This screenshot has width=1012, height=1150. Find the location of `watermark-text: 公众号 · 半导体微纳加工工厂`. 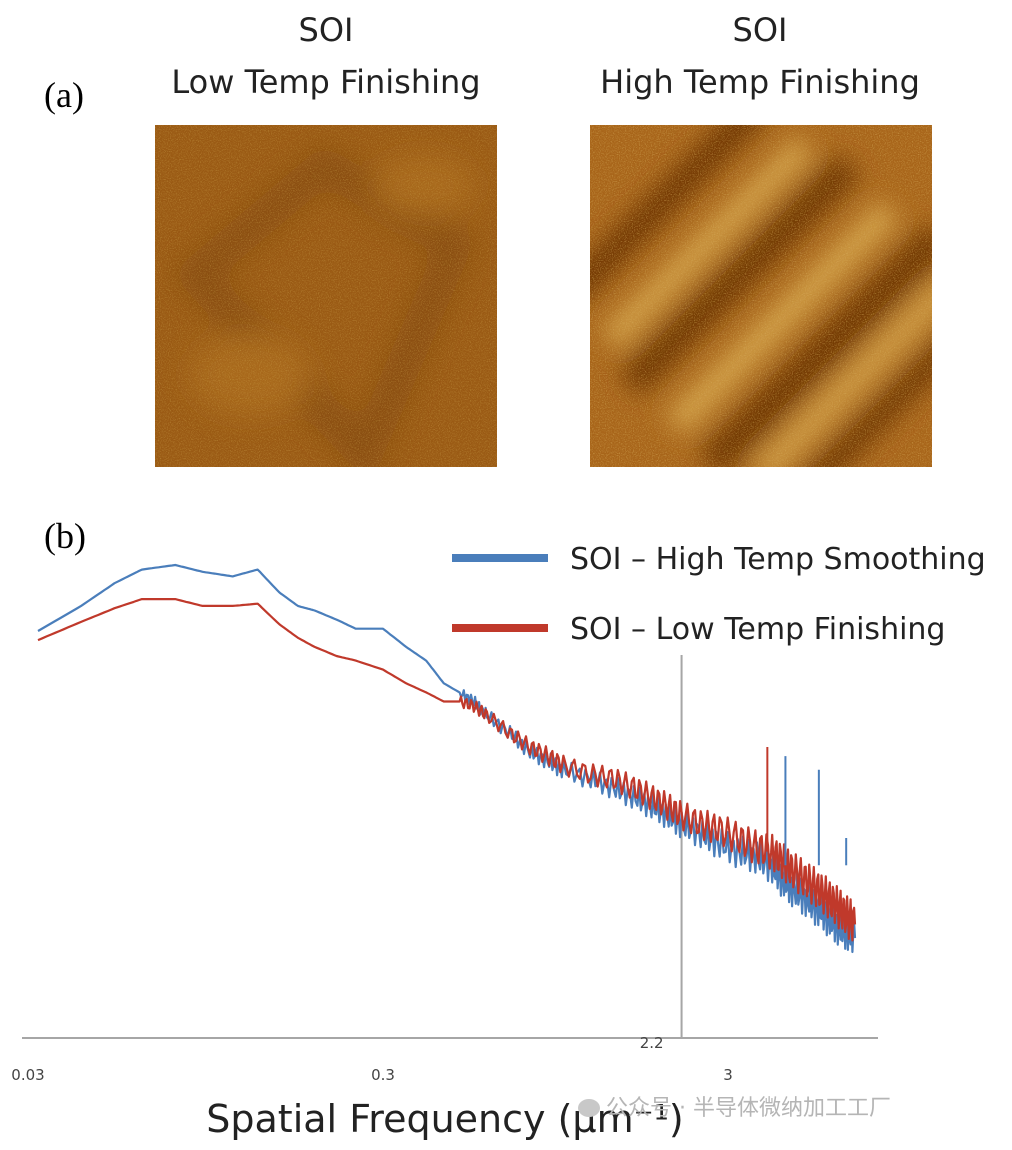

watermark-text: 公众号 · 半导体微纳加工工厂 is located at coordinates (748, 1108).